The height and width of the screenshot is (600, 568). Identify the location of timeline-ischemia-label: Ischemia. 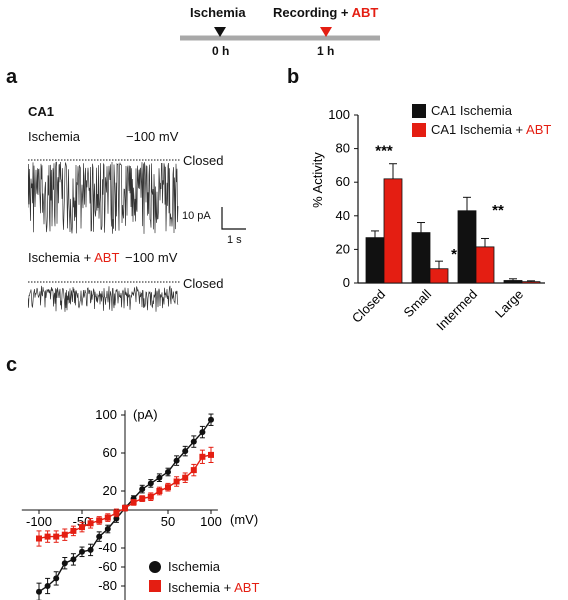
(218, 12).